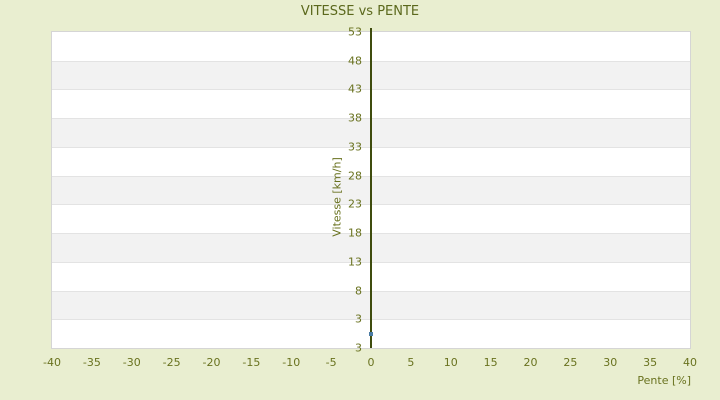  What do you see at coordinates (355, 176) in the screenshot?
I see `y-tick-label: 28` at bounding box center [355, 176].